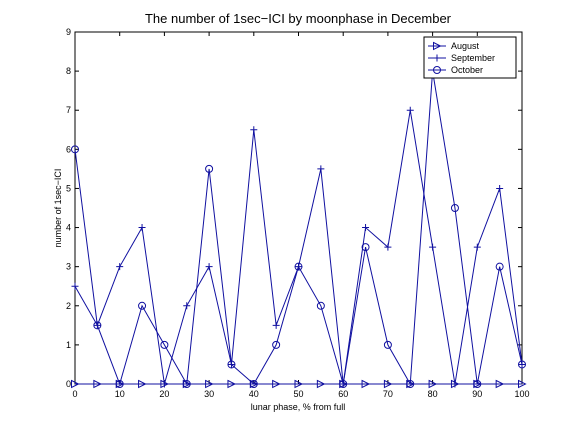 This screenshot has height=432, width=576. Describe the element at coordinates (467, 70) in the screenshot. I see `legend-label: October` at that location.